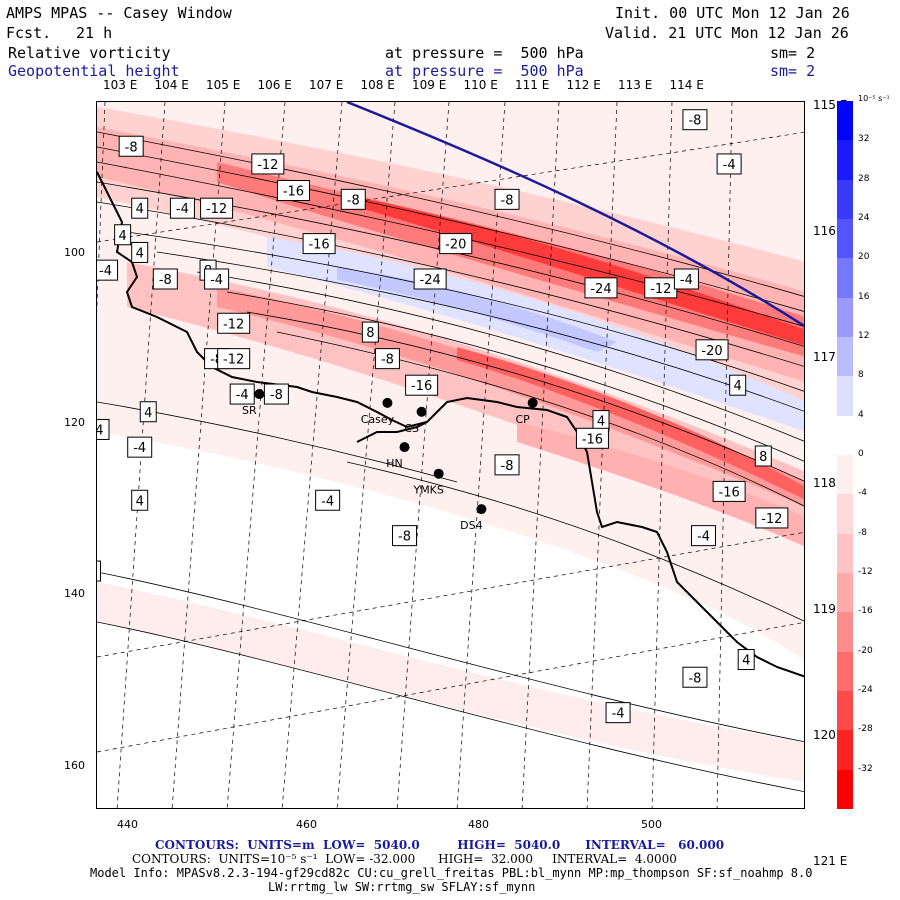 This screenshot has width=900, height=900. Describe the element at coordinates (712, 350) in the screenshot. I see `contour-label: -20` at that location.